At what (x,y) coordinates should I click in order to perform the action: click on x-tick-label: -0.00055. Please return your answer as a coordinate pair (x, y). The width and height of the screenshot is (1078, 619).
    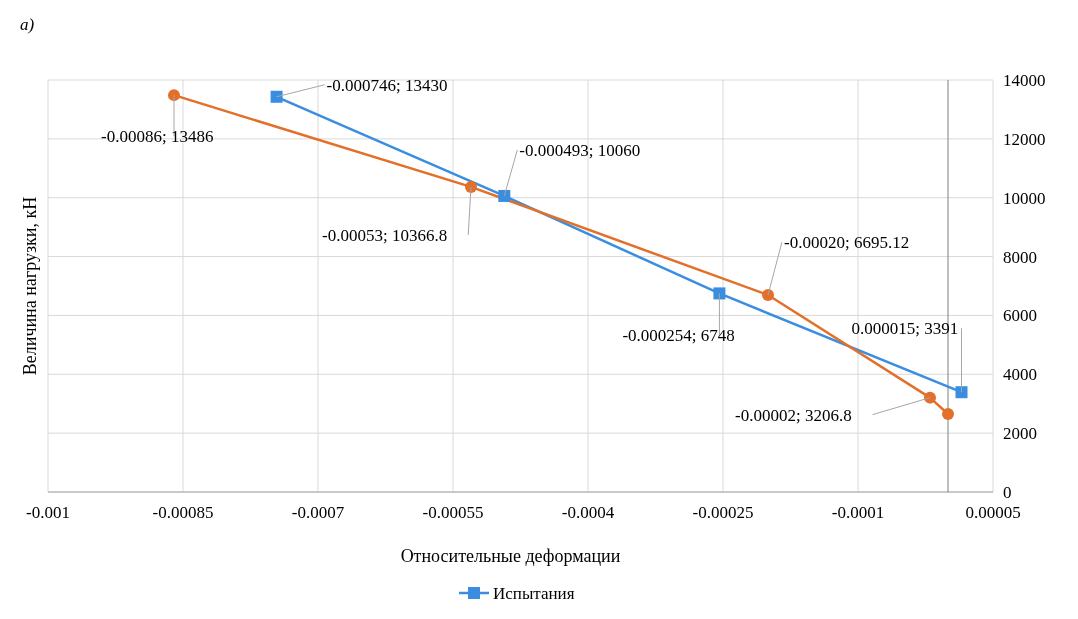
    Looking at the image, I should click on (453, 512).